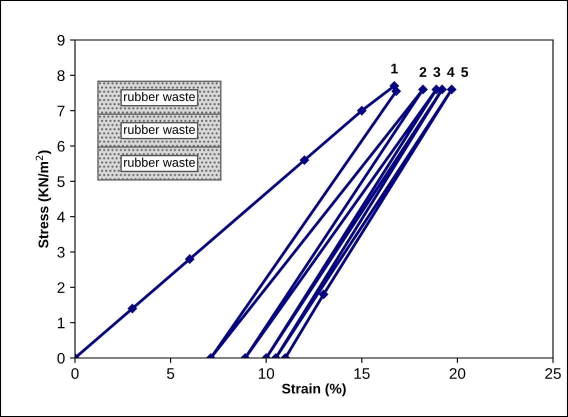  Describe the element at coordinates (44, 199) in the screenshot. I see `y-axis-title: Stress (KN/m$^{2}$)` at that location.